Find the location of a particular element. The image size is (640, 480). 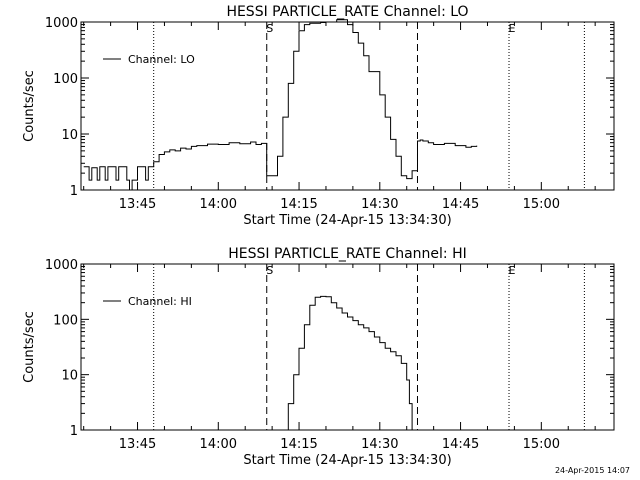

chart-title: HESSI PARTICLE_RATE Channel: HI is located at coordinates (347, 254).